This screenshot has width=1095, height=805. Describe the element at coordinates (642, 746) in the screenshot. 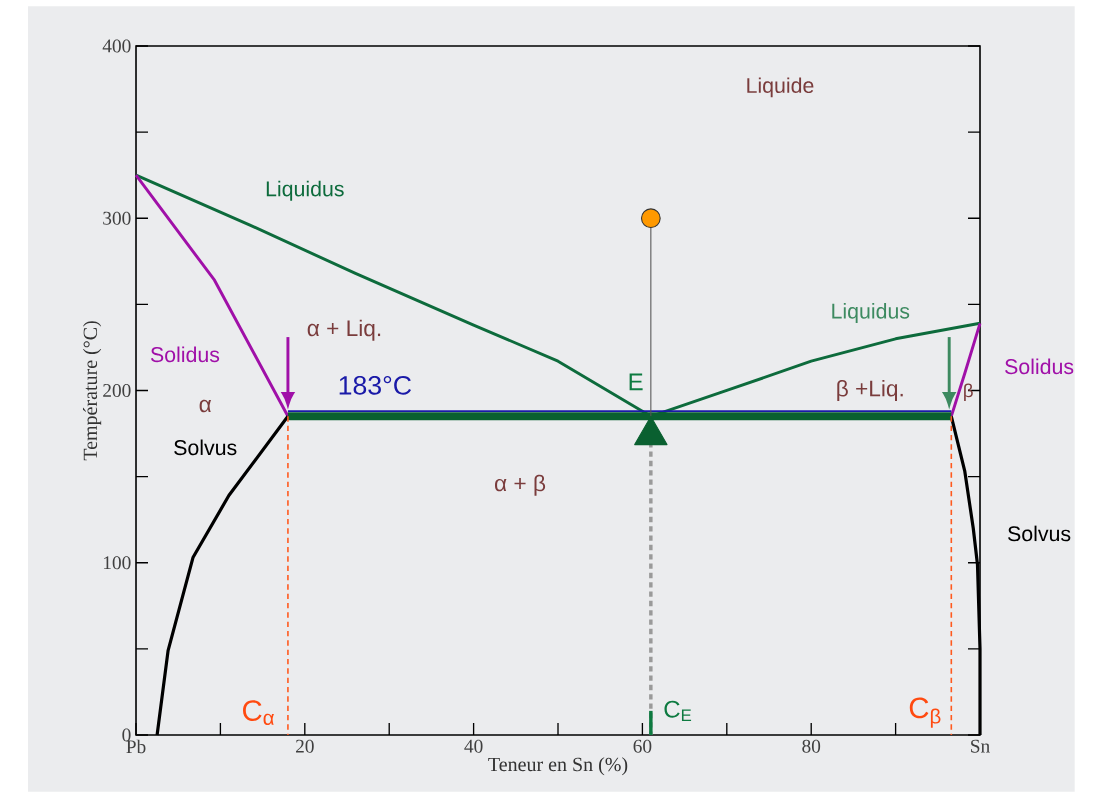

I see `x-tick-label: 60` at that location.